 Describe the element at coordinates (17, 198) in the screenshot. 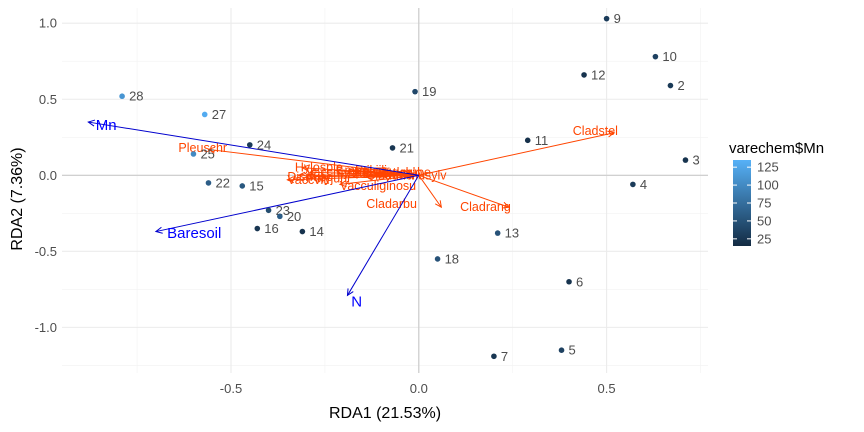

I see `y-axis-title: RDA2 (7.36%)` at that location.